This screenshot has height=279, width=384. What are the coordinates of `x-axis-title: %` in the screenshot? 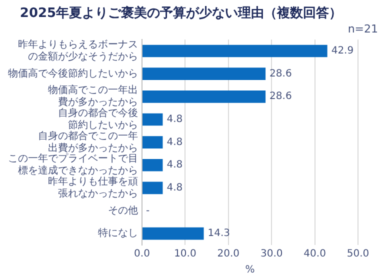 It's located at (250, 270).